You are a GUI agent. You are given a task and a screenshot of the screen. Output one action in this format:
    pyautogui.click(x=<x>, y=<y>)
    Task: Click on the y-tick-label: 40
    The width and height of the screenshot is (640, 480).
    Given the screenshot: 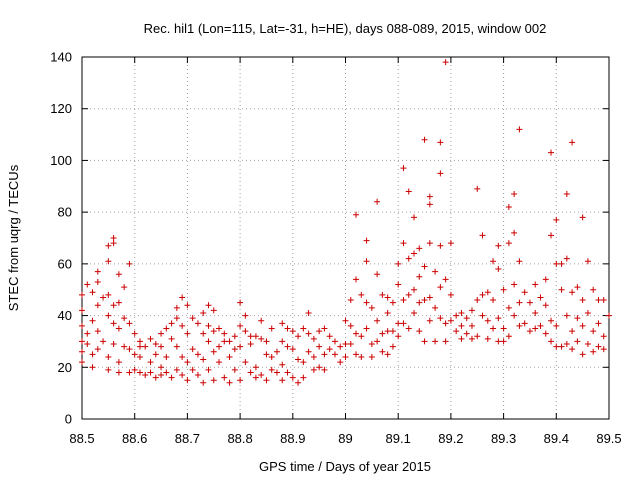 What is the action you would take?
    pyautogui.click(x=65, y=315)
    